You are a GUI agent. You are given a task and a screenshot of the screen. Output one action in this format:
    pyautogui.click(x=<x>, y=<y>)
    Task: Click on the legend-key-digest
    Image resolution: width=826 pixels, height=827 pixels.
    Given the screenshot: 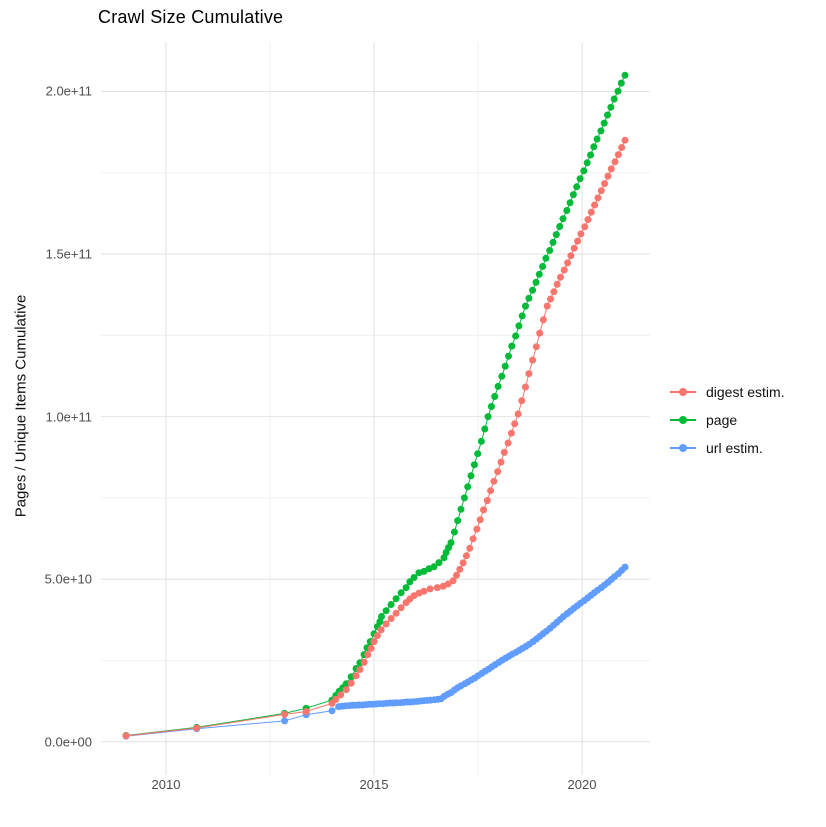 What is the action you would take?
    pyautogui.click(x=683, y=392)
    